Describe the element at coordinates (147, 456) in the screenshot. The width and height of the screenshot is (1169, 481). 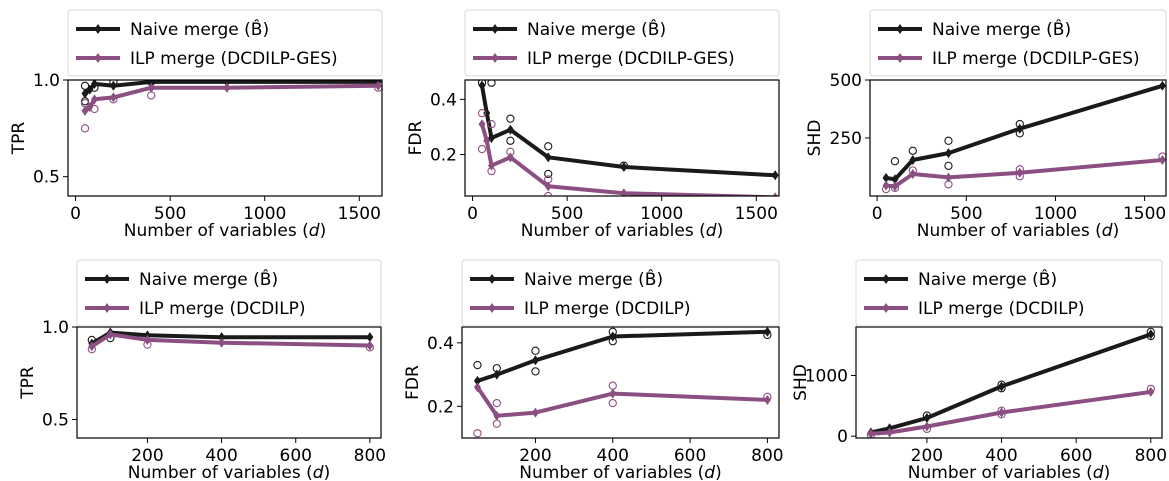
I see `x-tick-label: 200` at that location.